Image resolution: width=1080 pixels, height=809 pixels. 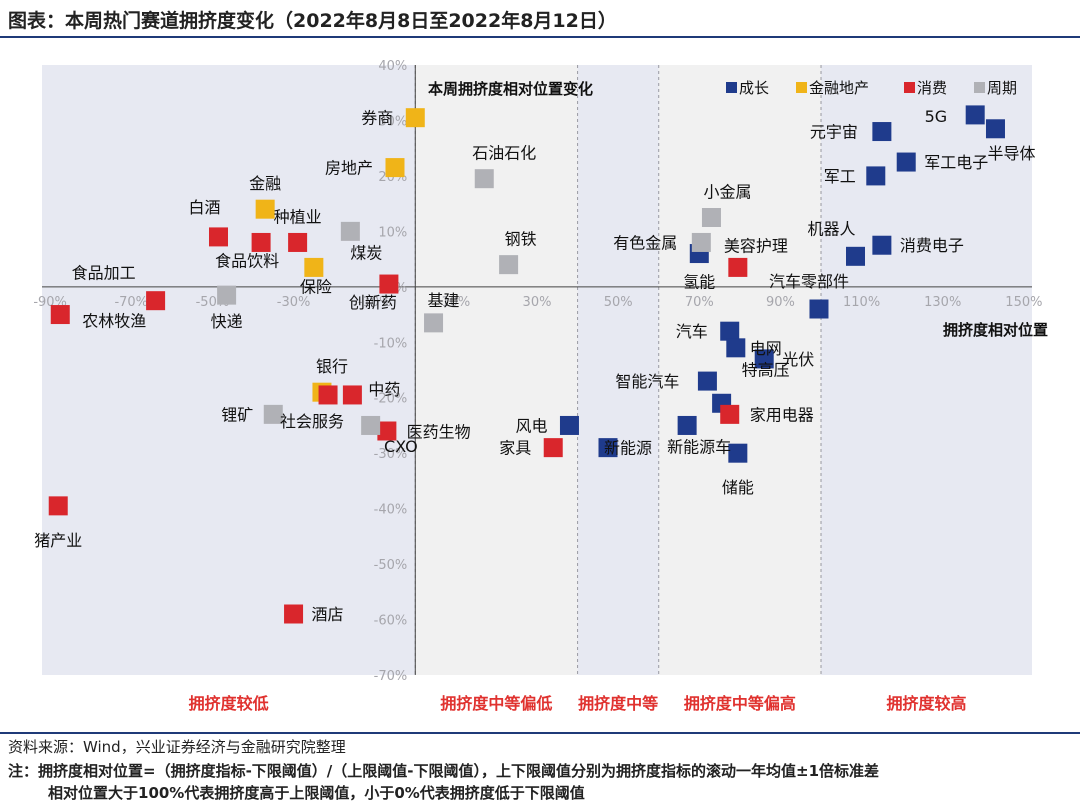 I want to click on y-tick-label: 30%, so click(x=392, y=121).